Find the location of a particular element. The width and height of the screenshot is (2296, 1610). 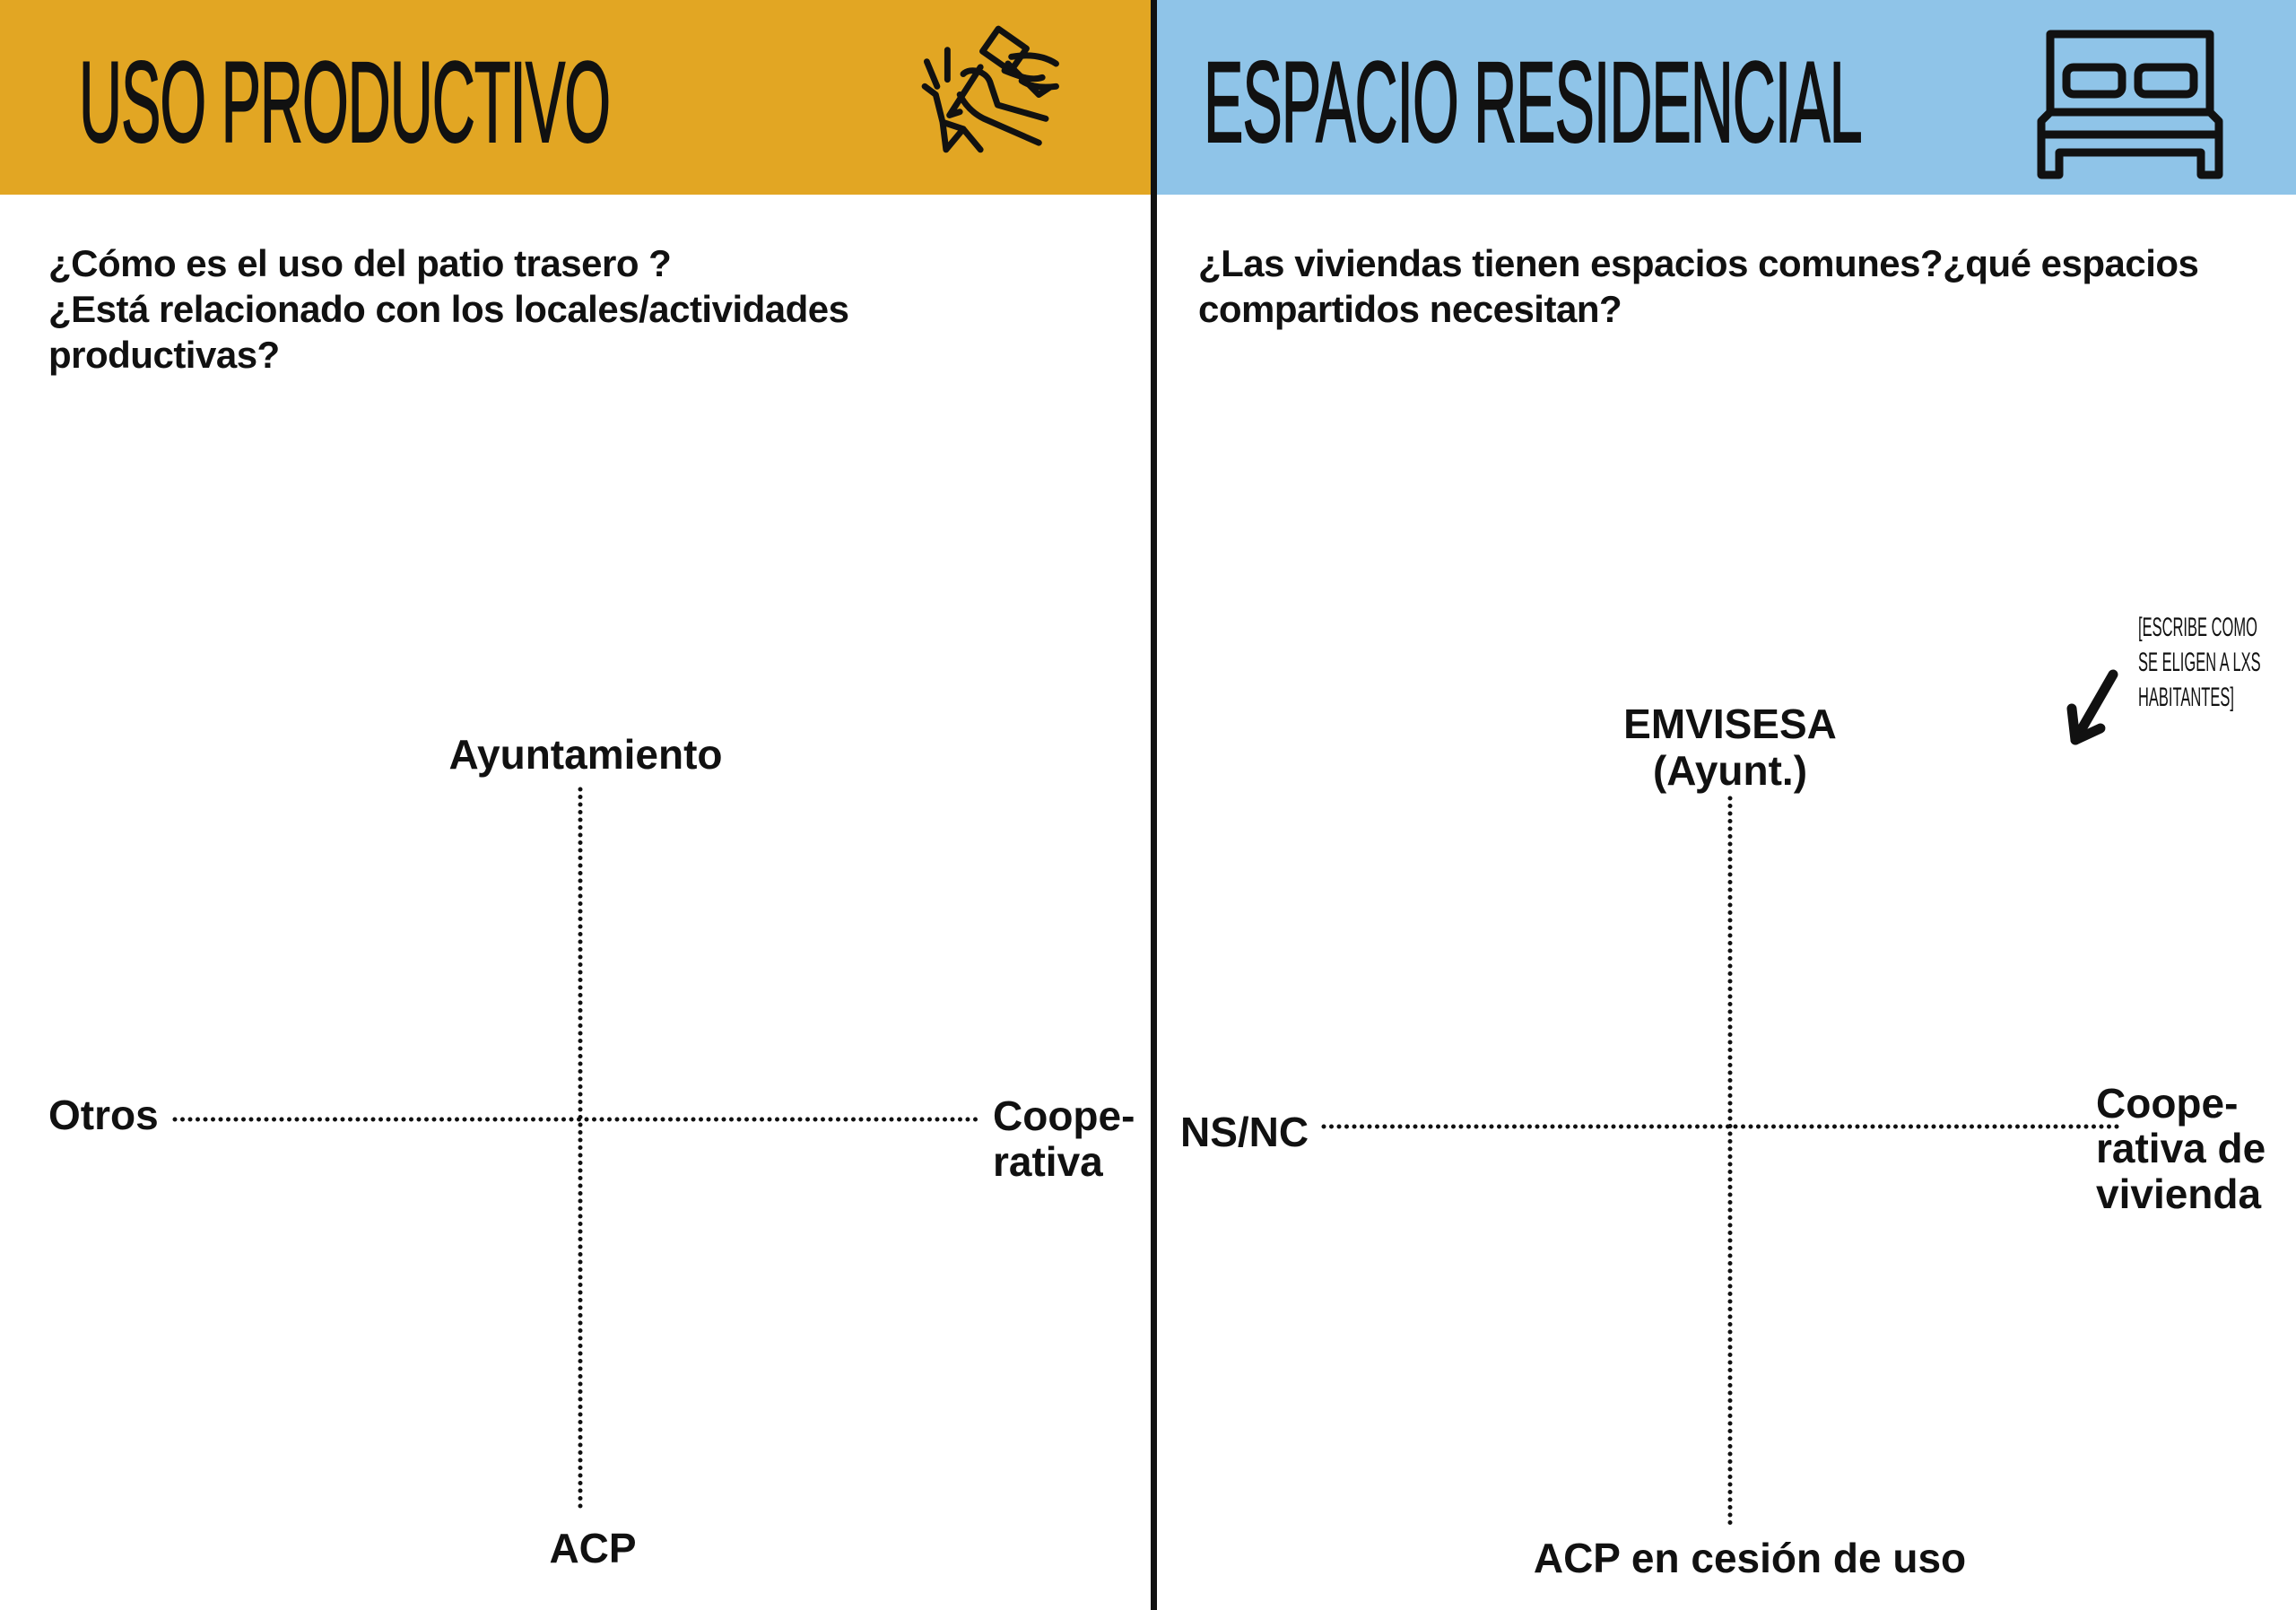

left-axis-right-label-2: rativa is located at coordinates (1048, 1161).